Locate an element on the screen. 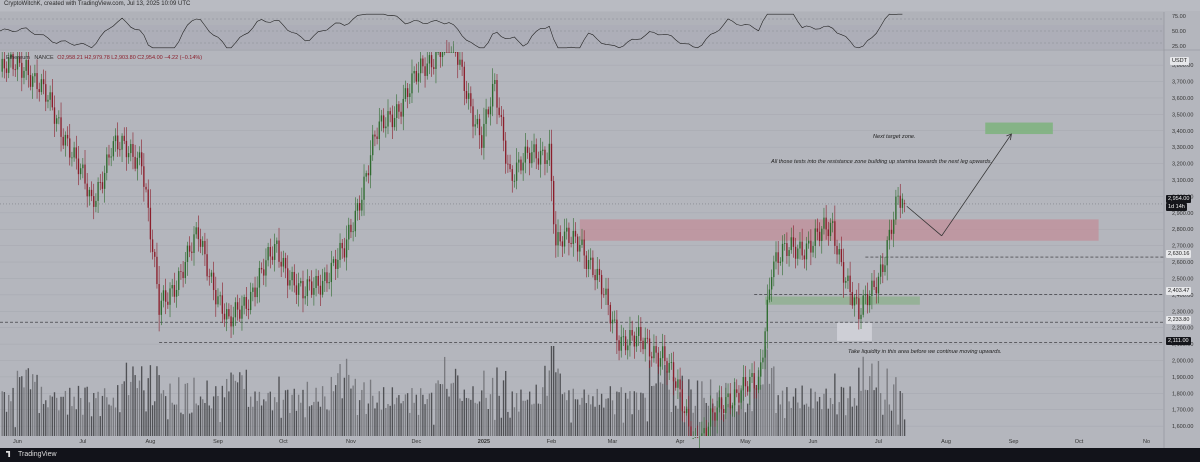 The height and width of the screenshot is (462, 1200). time-tick-label: Oct is located at coordinates (1079, 442).